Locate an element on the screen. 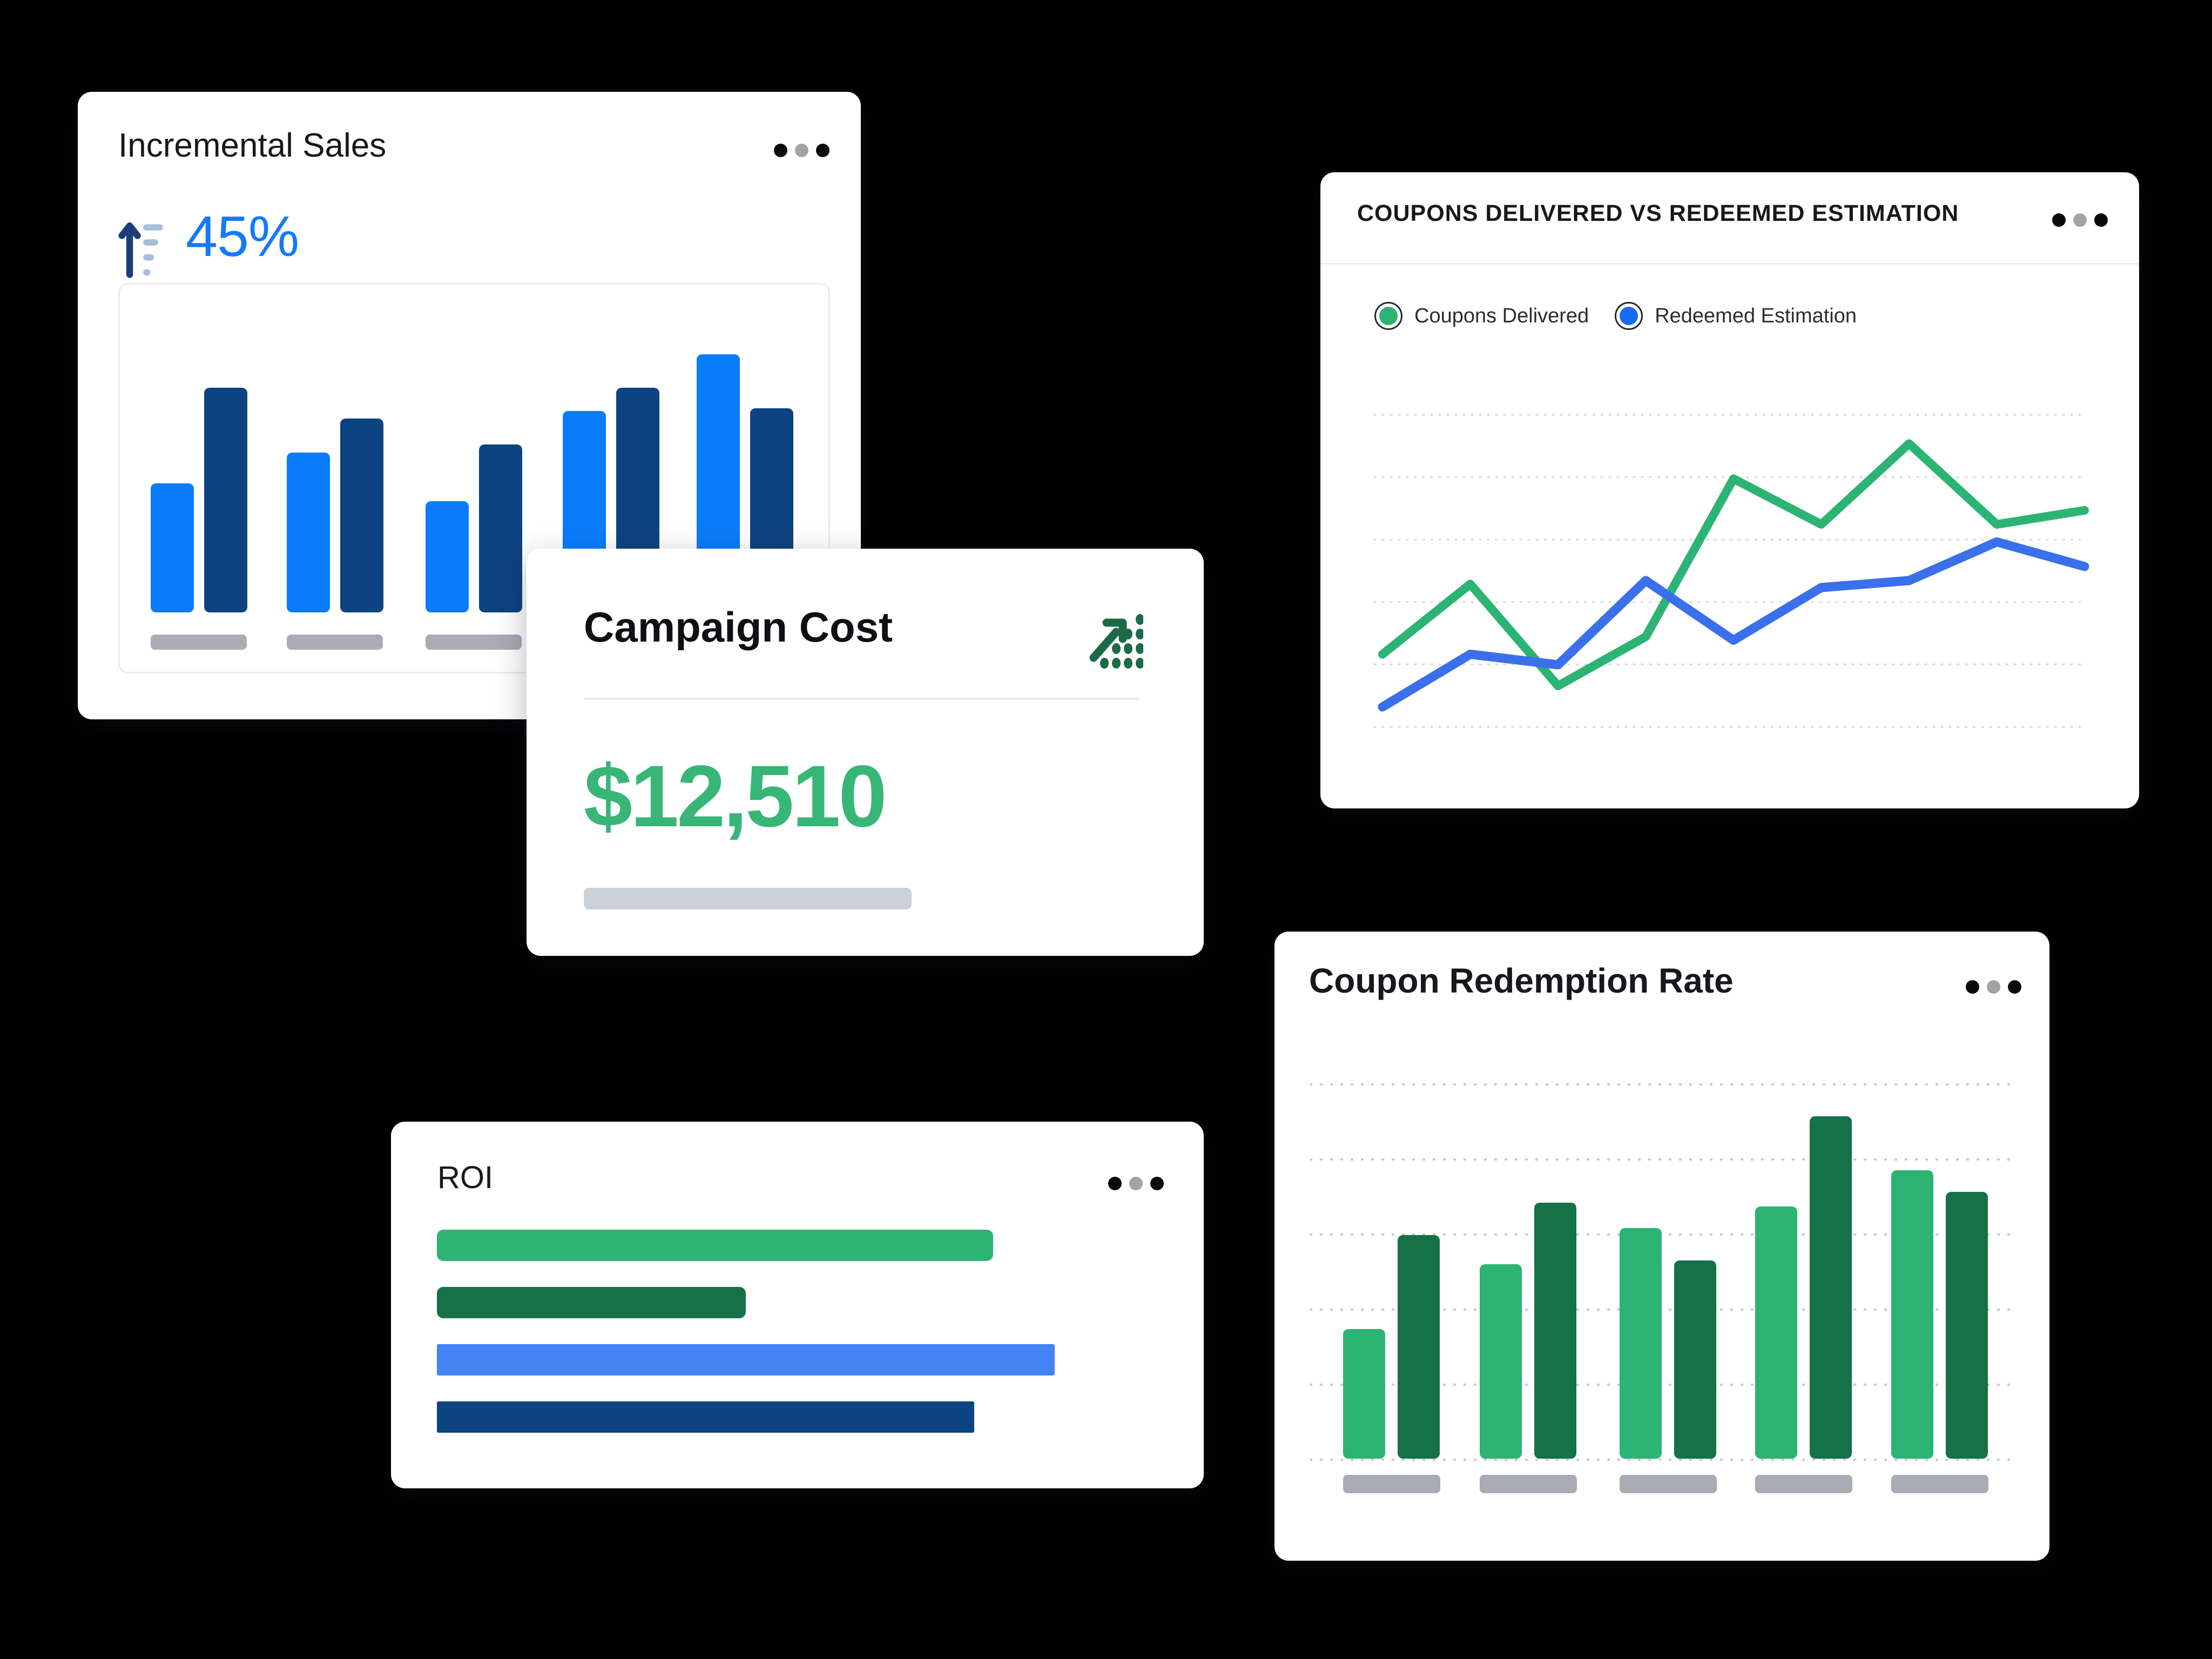 The height and width of the screenshot is (1659, 2212). legend-label: Coupons Delivered is located at coordinates (1501, 315).